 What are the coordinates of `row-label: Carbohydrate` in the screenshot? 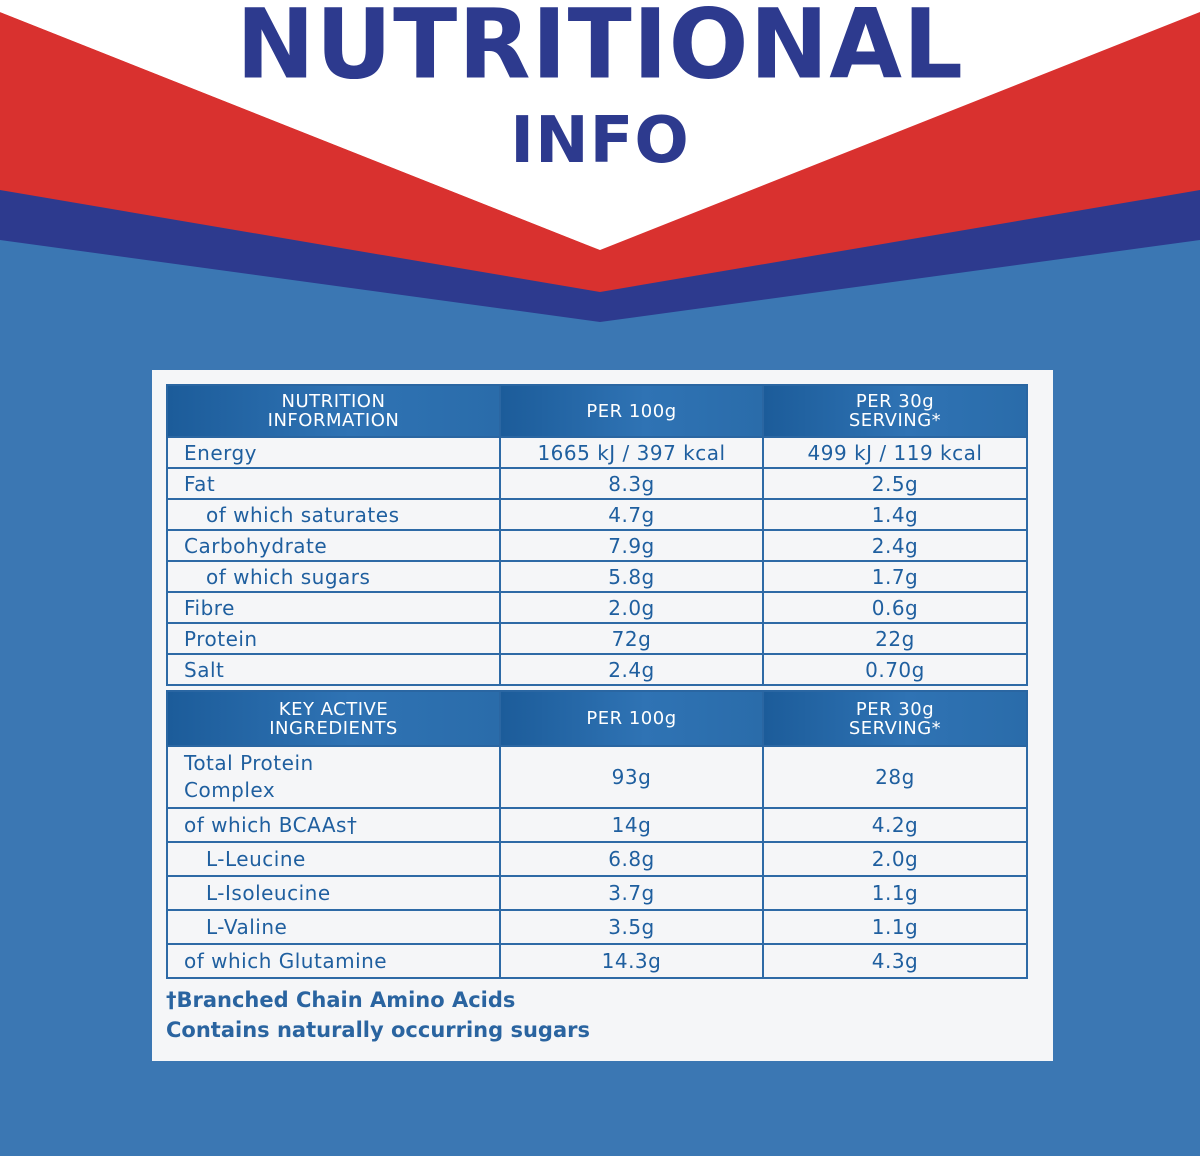 It's located at (333, 545).